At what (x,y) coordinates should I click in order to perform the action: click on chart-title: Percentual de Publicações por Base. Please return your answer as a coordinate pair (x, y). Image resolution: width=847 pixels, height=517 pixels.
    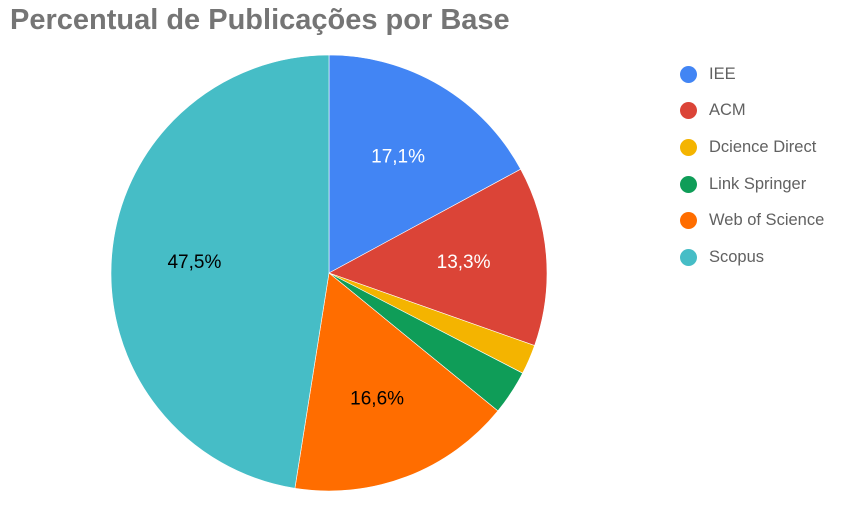
    Looking at the image, I should click on (260, 20).